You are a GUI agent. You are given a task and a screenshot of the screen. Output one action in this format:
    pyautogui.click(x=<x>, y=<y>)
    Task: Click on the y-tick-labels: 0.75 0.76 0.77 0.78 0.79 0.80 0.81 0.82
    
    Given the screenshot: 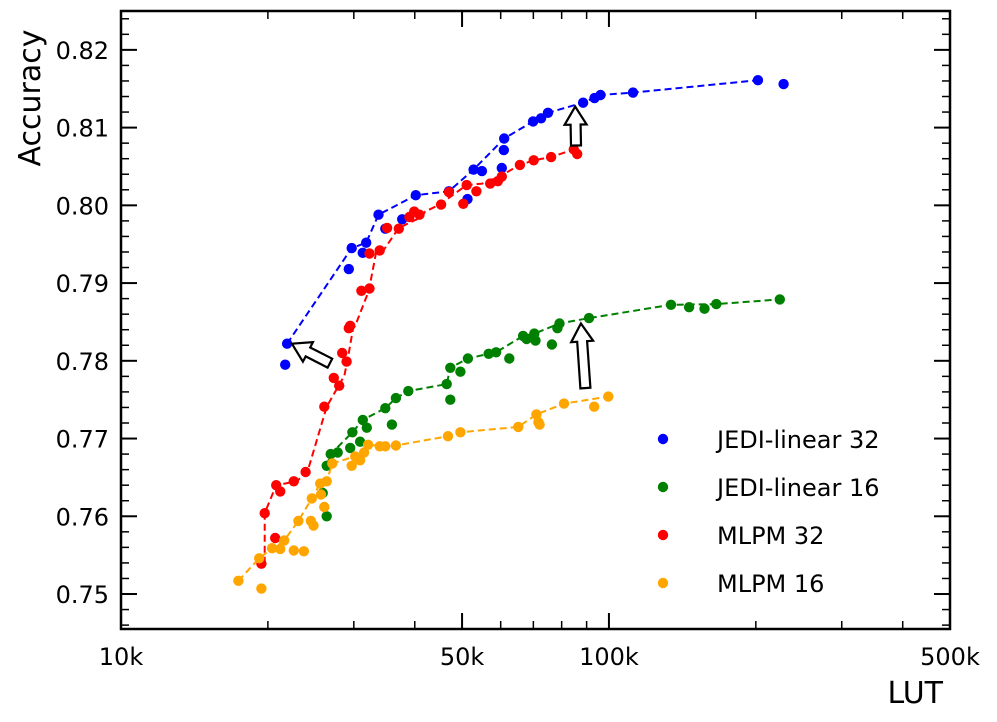 What is the action you would take?
    pyautogui.click(x=82, y=323)
    